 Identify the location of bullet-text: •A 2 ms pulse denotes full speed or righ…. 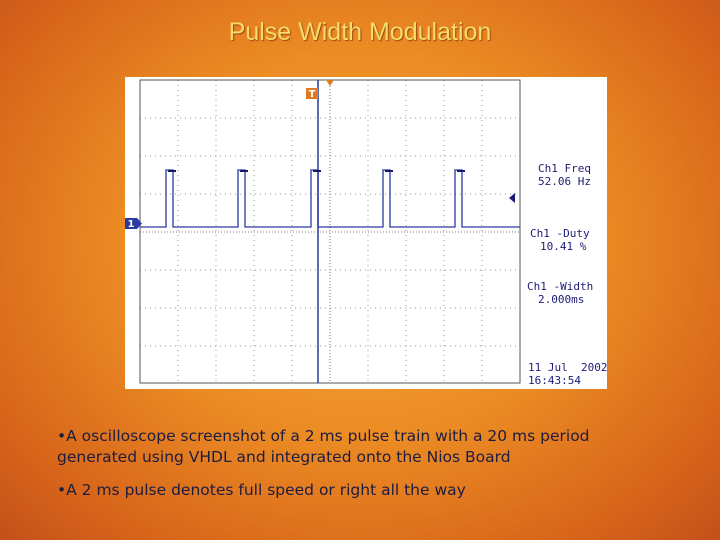
(261, 490).